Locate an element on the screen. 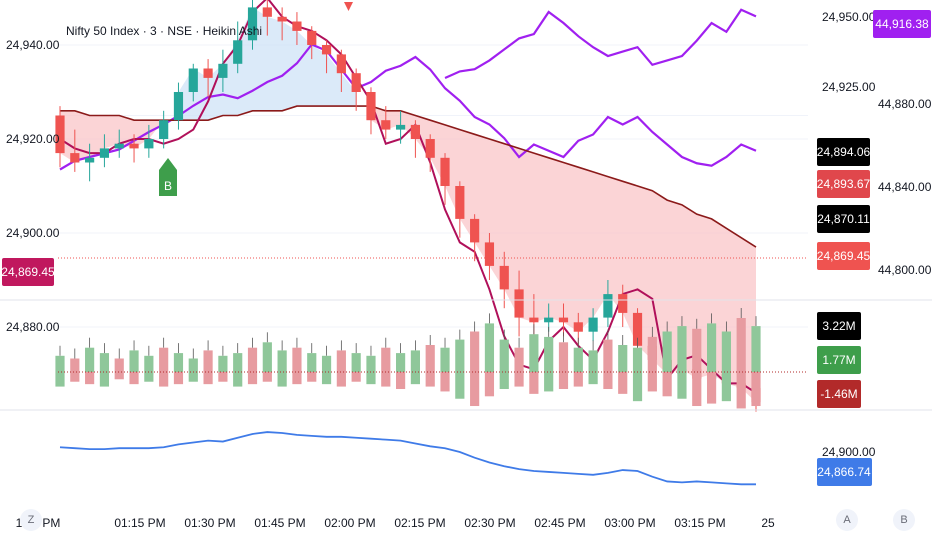  price-tag-label: 24,870.11 is located at coordinates (843, 219).